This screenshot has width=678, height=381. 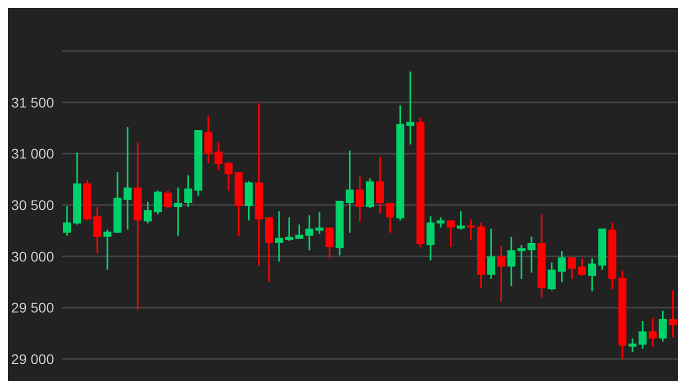 I want to click on y-tick-label: 29 000, so click(x=32, y=358).